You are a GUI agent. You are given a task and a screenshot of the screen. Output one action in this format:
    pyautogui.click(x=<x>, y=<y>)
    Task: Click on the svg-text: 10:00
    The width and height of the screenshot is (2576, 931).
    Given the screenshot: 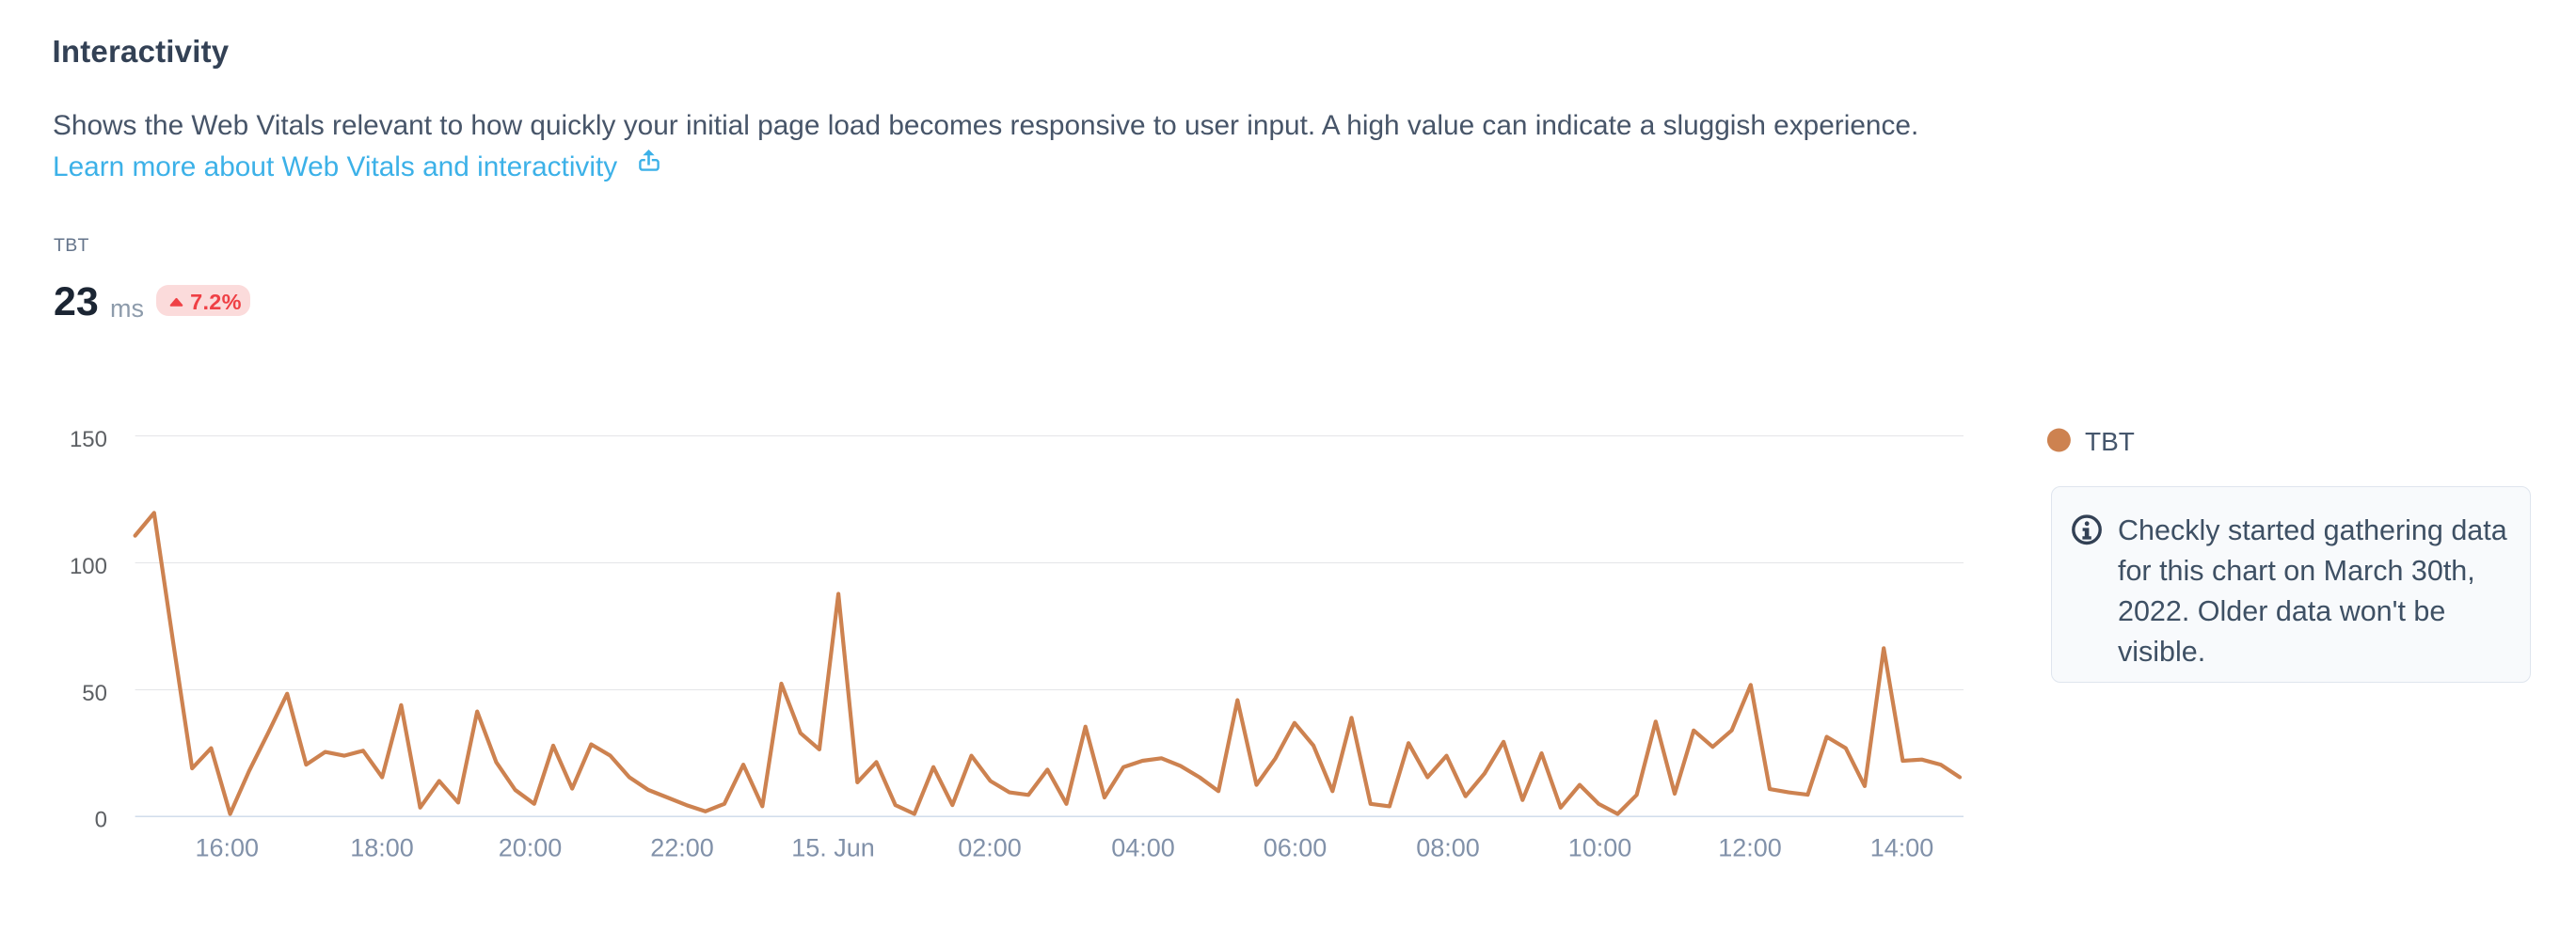 What is the action you would take?
    pyautogui.click(x=1600, y=848)
    